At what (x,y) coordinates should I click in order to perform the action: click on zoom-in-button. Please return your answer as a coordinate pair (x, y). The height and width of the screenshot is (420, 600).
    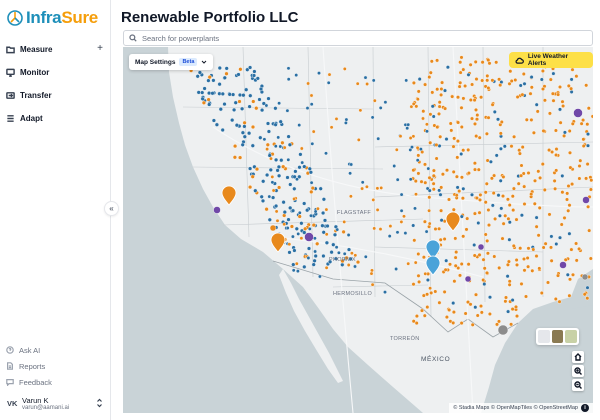
    Looking at the image, I should click on (578, 371).